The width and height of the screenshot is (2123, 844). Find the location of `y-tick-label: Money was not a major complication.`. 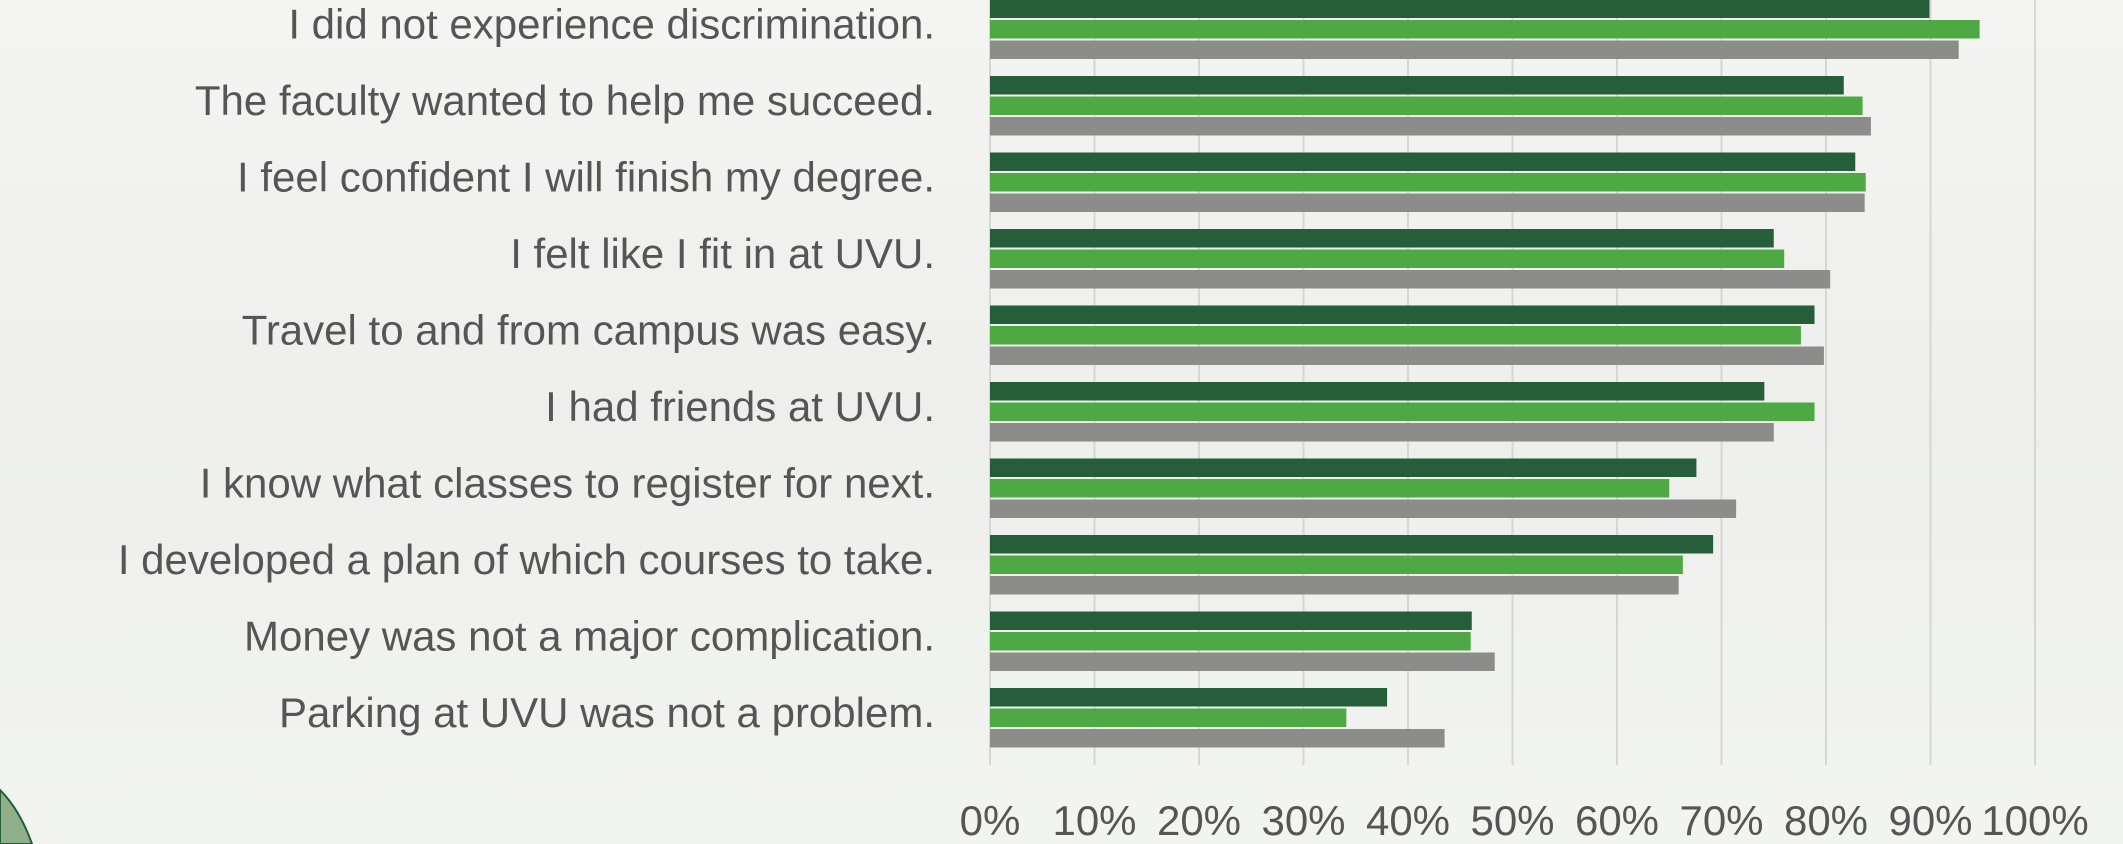

y-tick-label: Money was not a major complication. is located at coordinates (589, 635).